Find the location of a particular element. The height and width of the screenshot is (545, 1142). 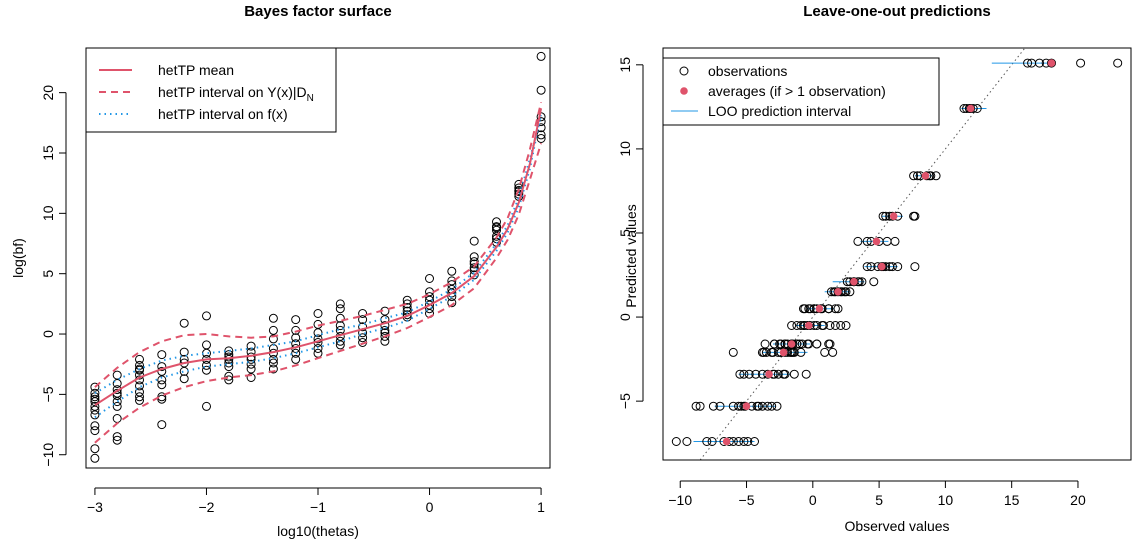

left-legend-box is located at coordinates (211, 90).